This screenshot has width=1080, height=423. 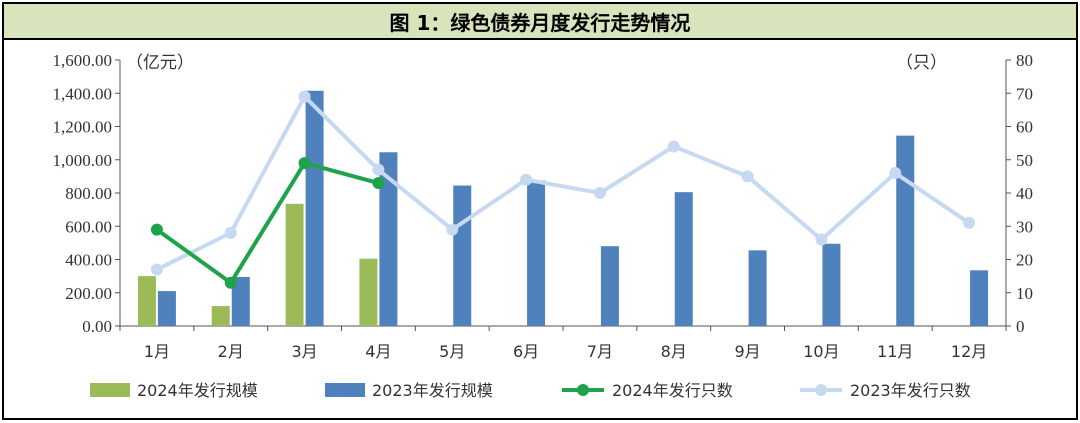 I want to click on x-tick-label: 11月, so click(x=895, y=351).